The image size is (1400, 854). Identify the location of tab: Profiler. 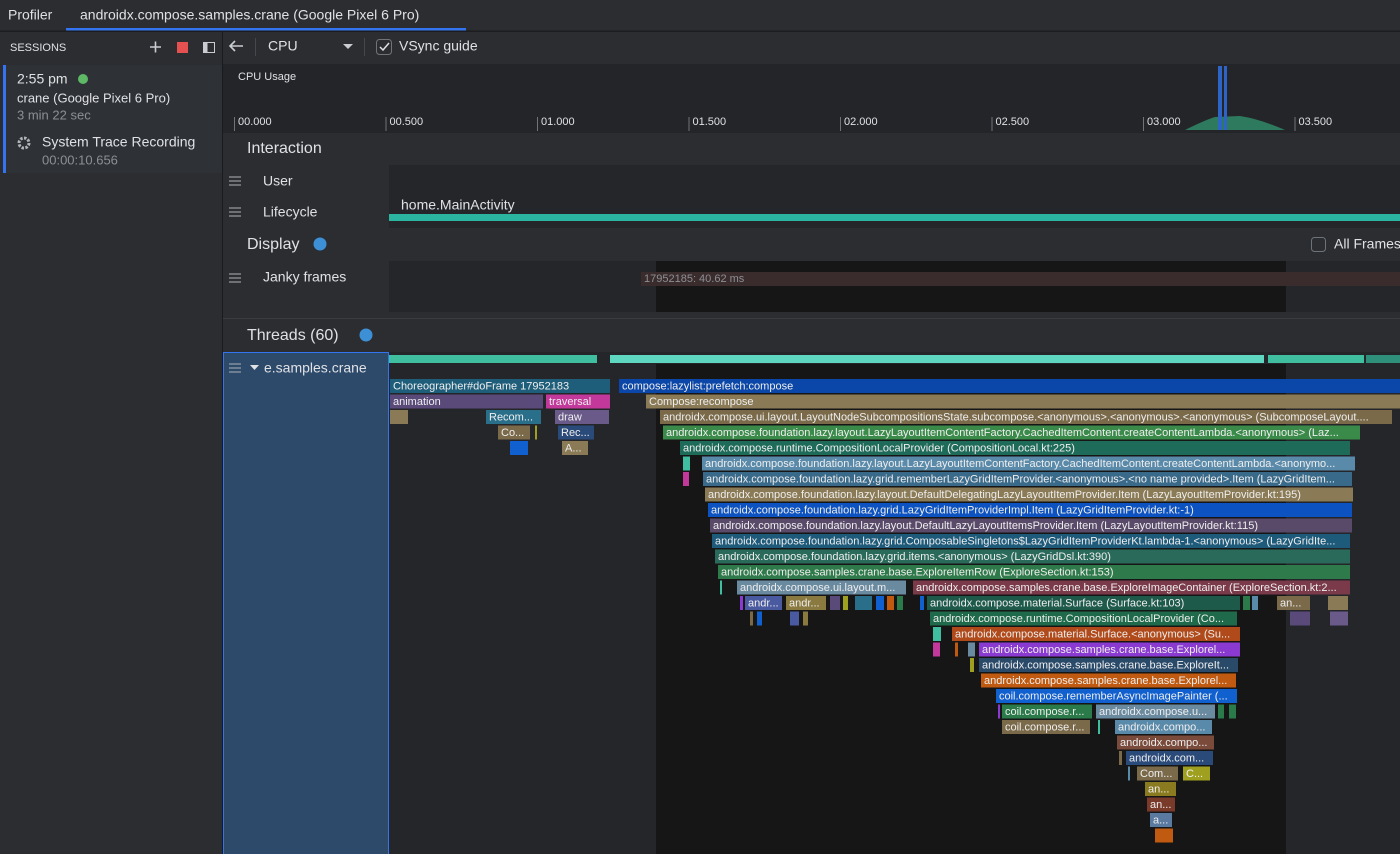
(30, 15).